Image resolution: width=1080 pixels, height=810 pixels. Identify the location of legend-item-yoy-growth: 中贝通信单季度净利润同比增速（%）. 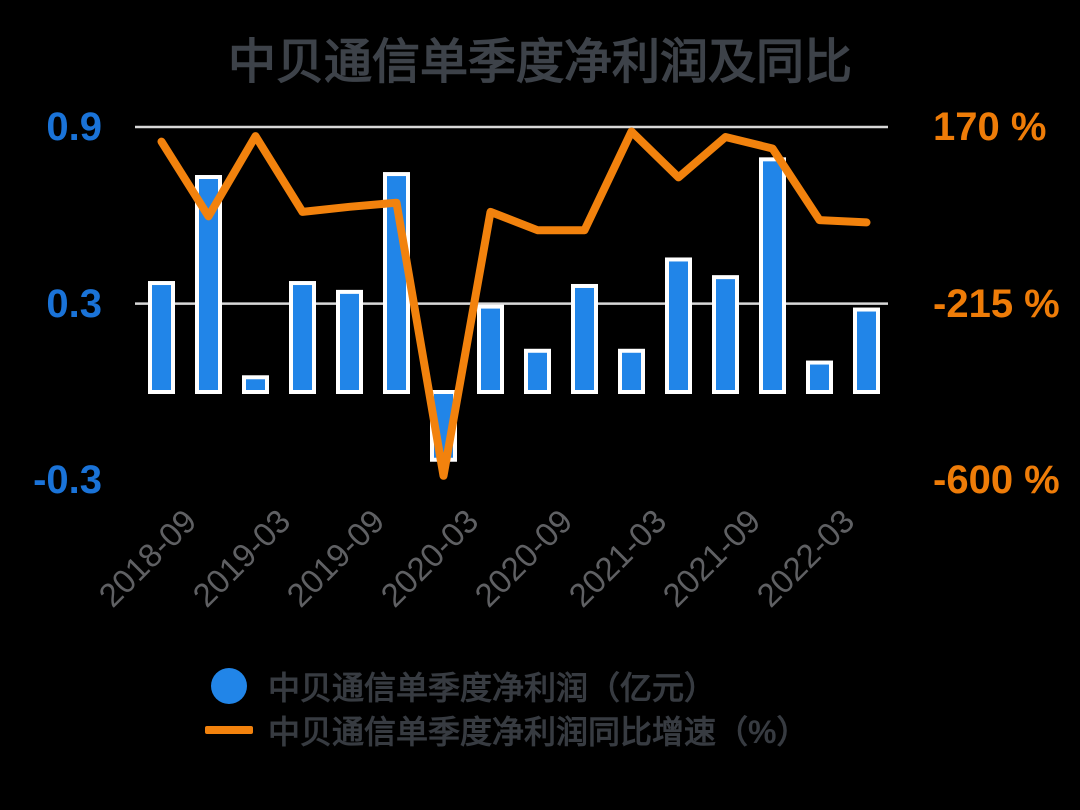
(506, 730).